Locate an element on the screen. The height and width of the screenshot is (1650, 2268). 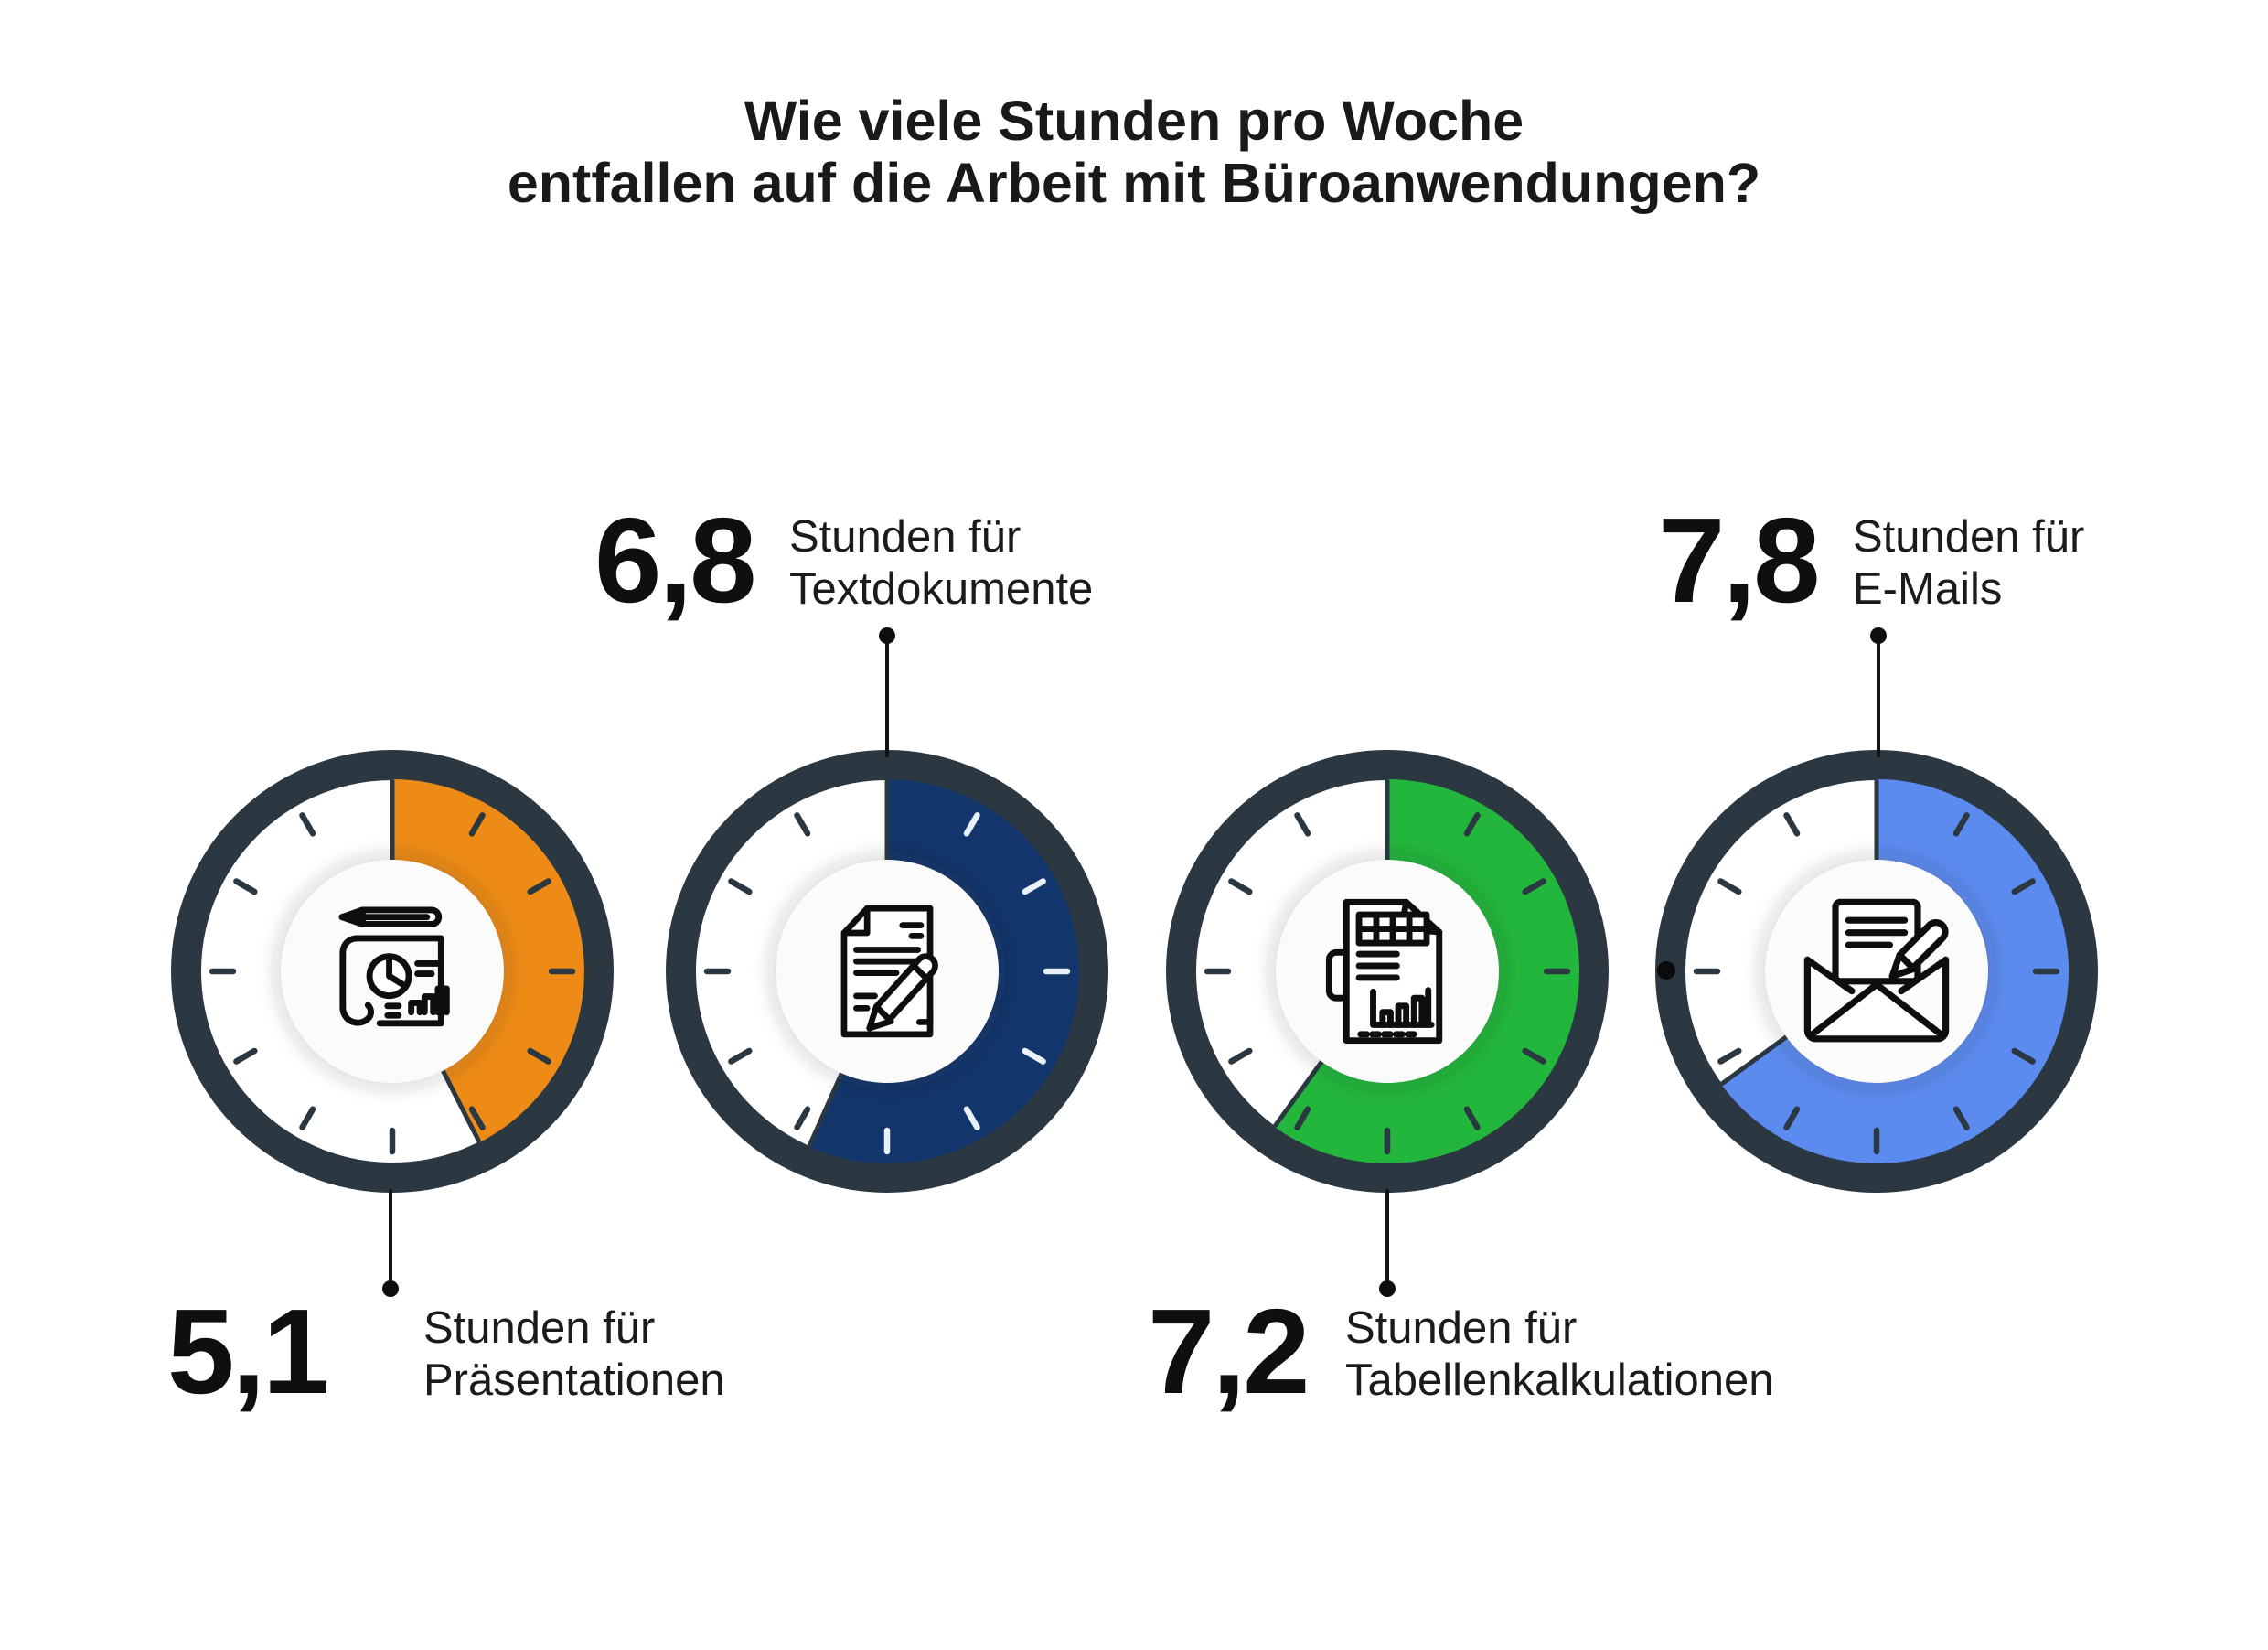
value-presentations: 5,1 is located at coordinates (248, 1351).